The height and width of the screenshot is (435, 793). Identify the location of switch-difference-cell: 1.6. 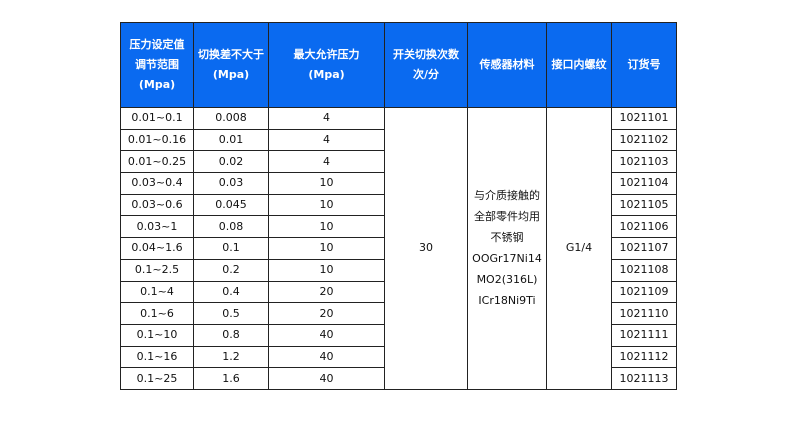
(231, 378).